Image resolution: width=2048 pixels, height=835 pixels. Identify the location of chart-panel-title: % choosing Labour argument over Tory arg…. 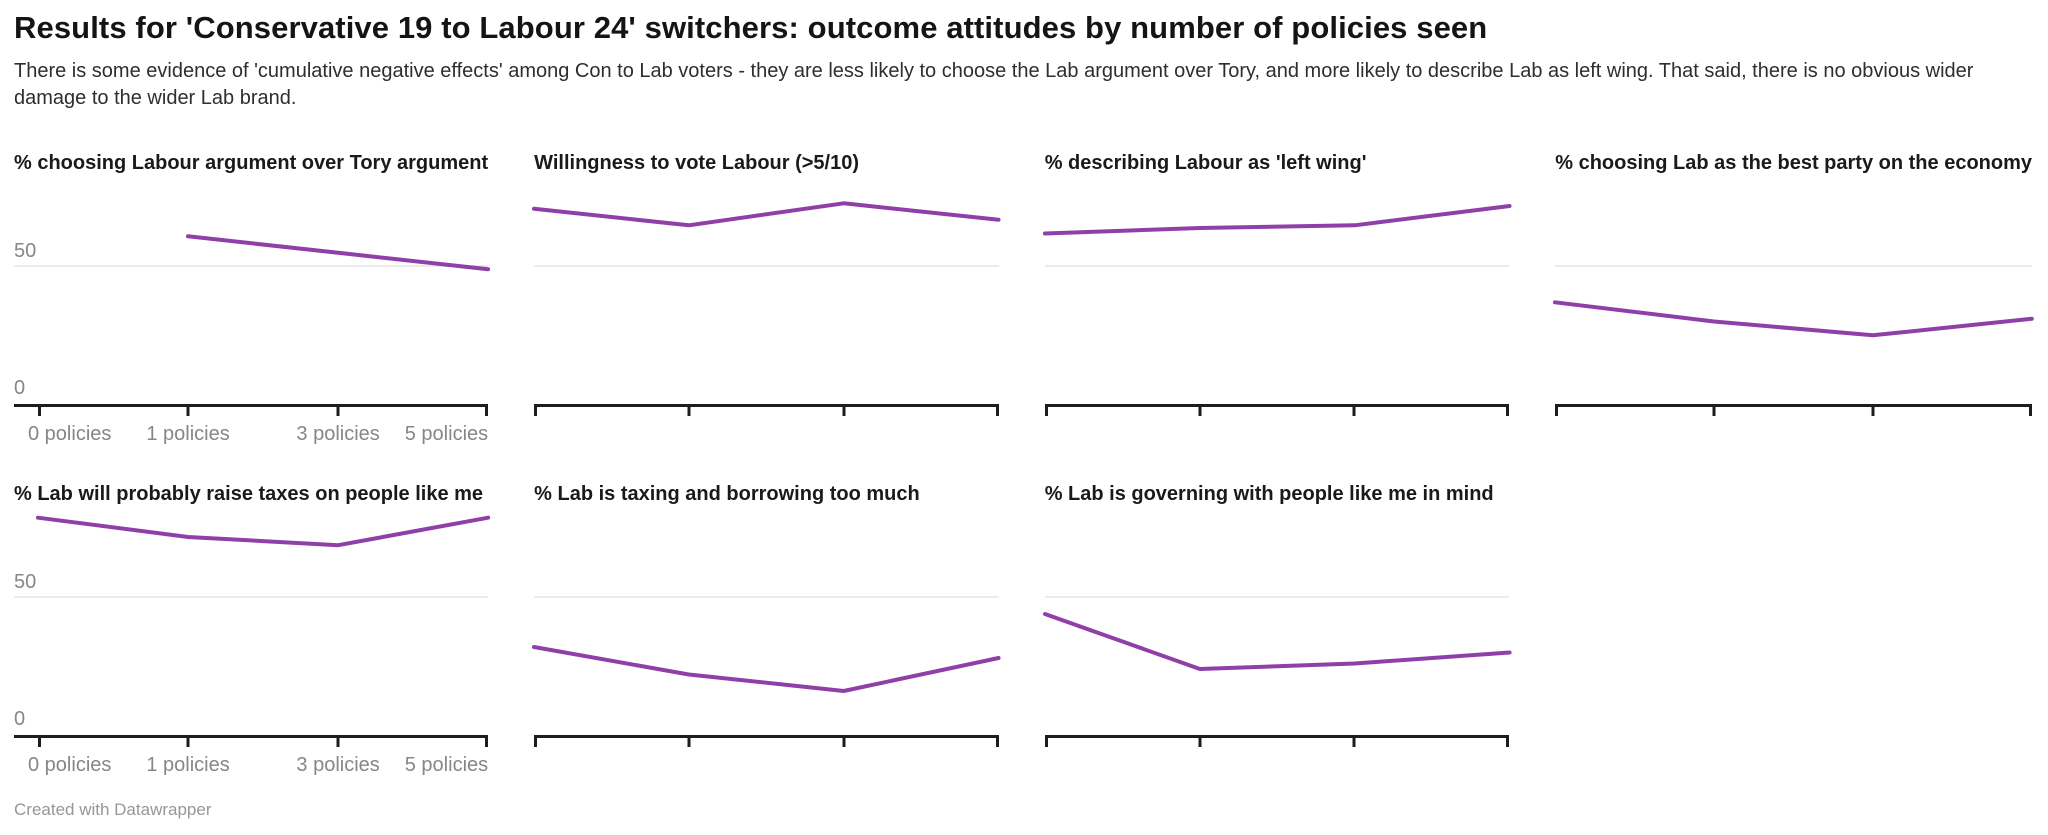
(251, 163).